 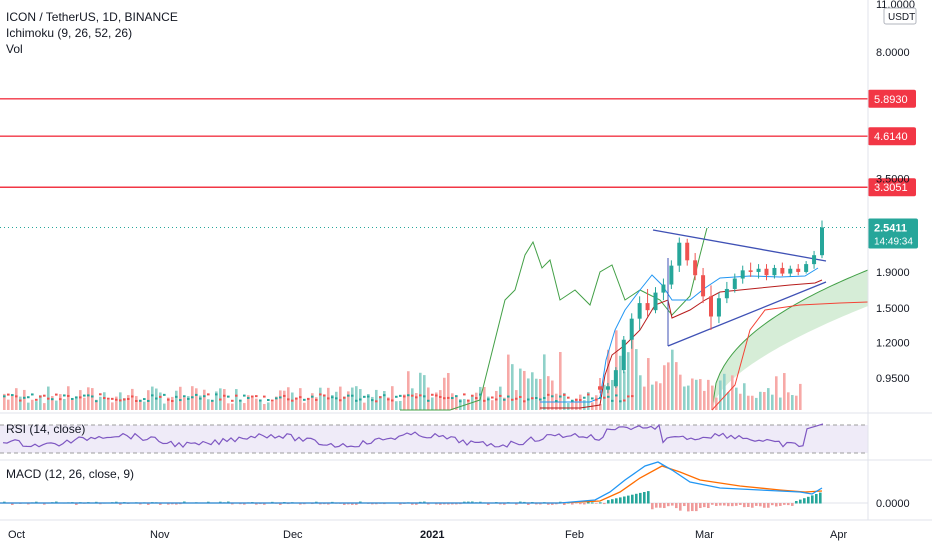 What do you see at coordinates (45, 429) in the screenshot?
I see `rsi-label: RSI (14, close)` at bounding box center [45, 429].